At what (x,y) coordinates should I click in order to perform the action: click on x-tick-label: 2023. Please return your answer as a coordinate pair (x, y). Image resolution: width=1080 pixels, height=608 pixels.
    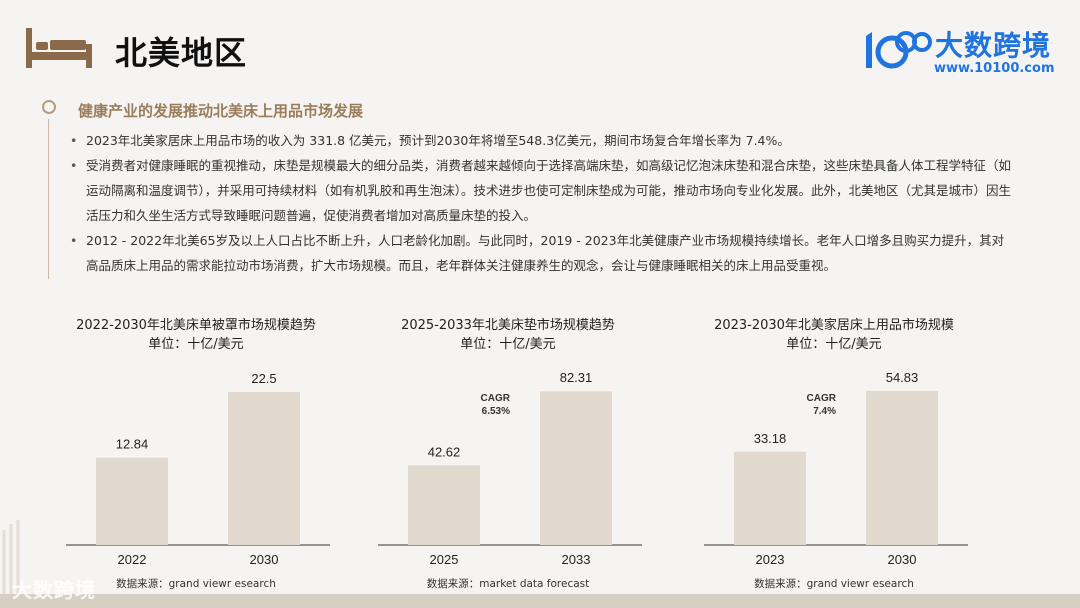
    Looking at the image, I should click on (770, 559).